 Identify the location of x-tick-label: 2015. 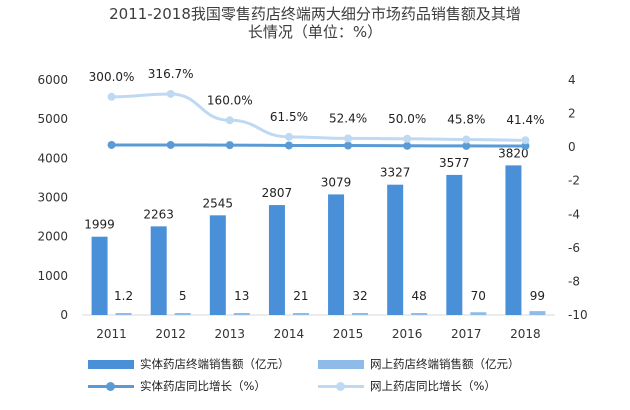
(348, 334).